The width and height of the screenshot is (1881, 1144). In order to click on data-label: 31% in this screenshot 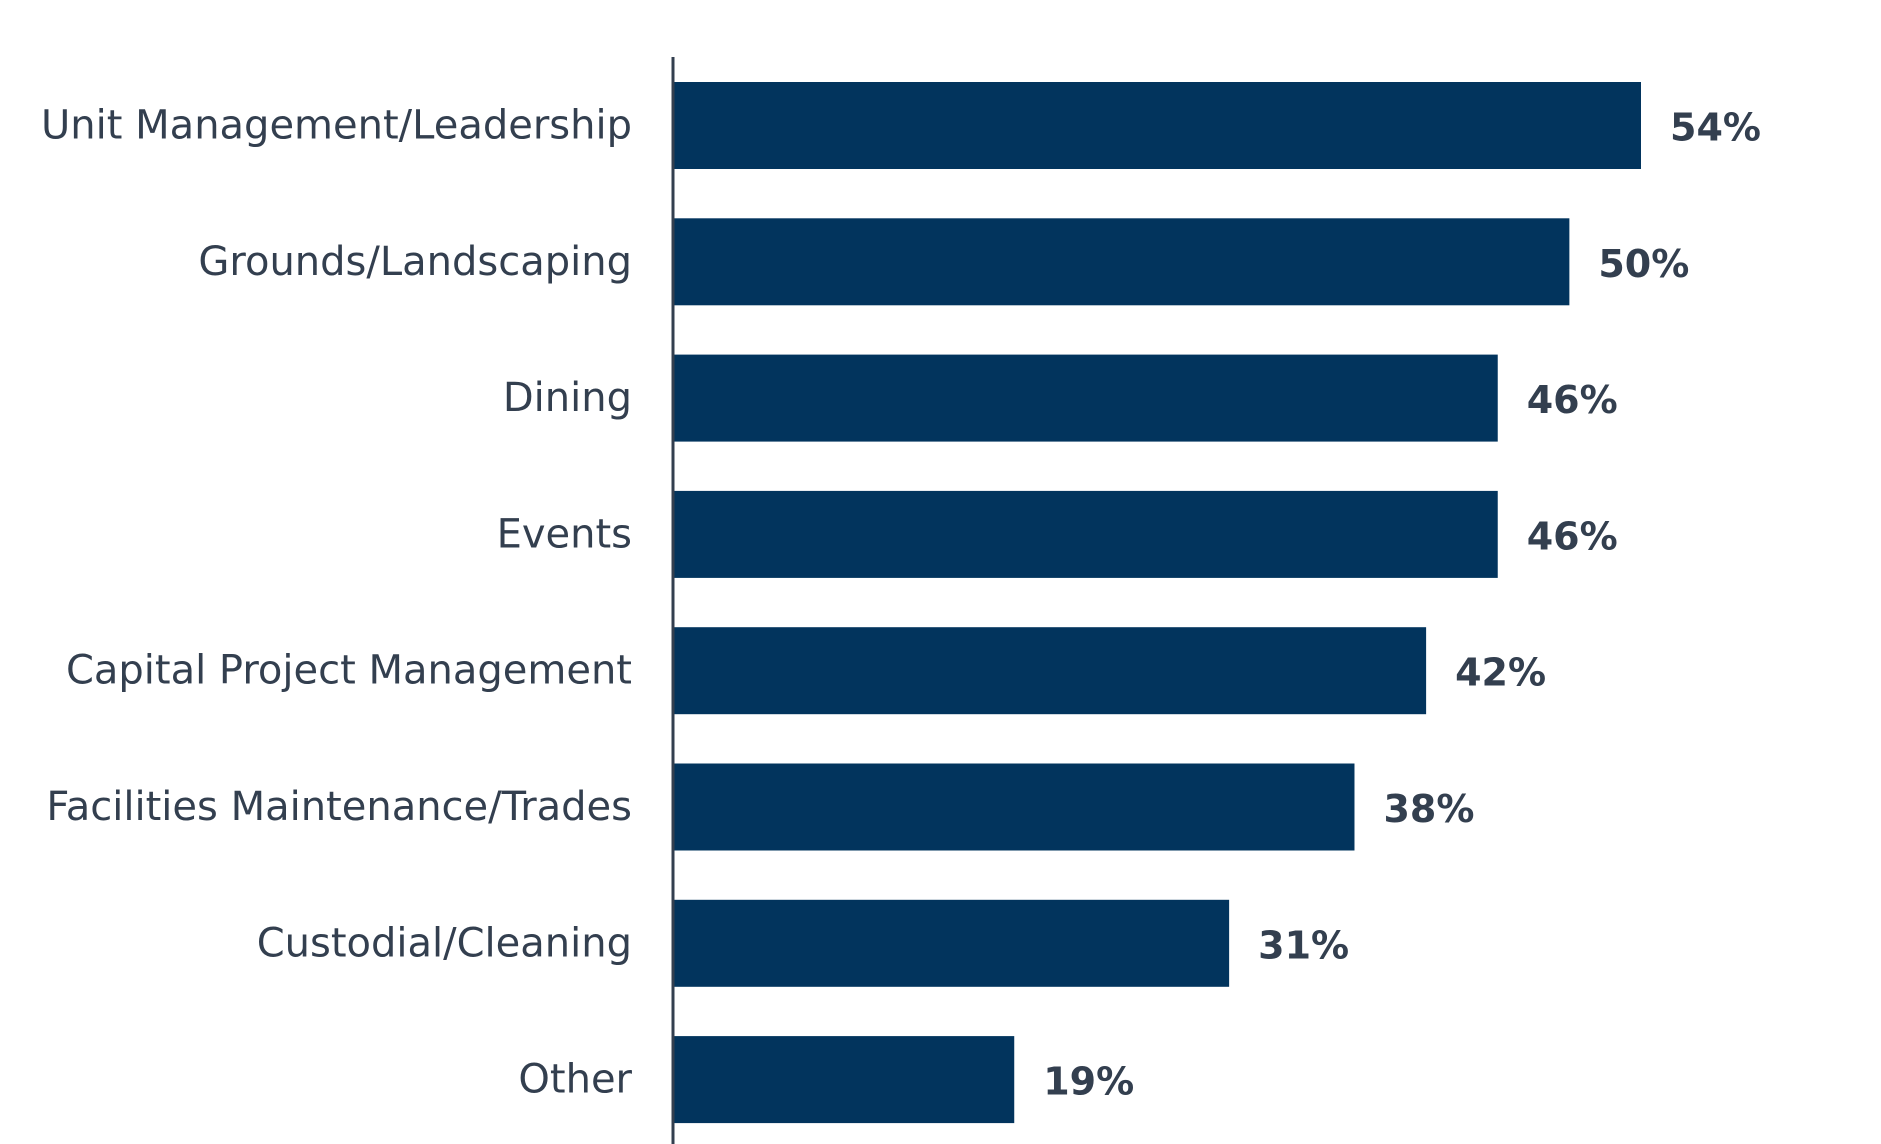, I will do `click(1303, 945)`.